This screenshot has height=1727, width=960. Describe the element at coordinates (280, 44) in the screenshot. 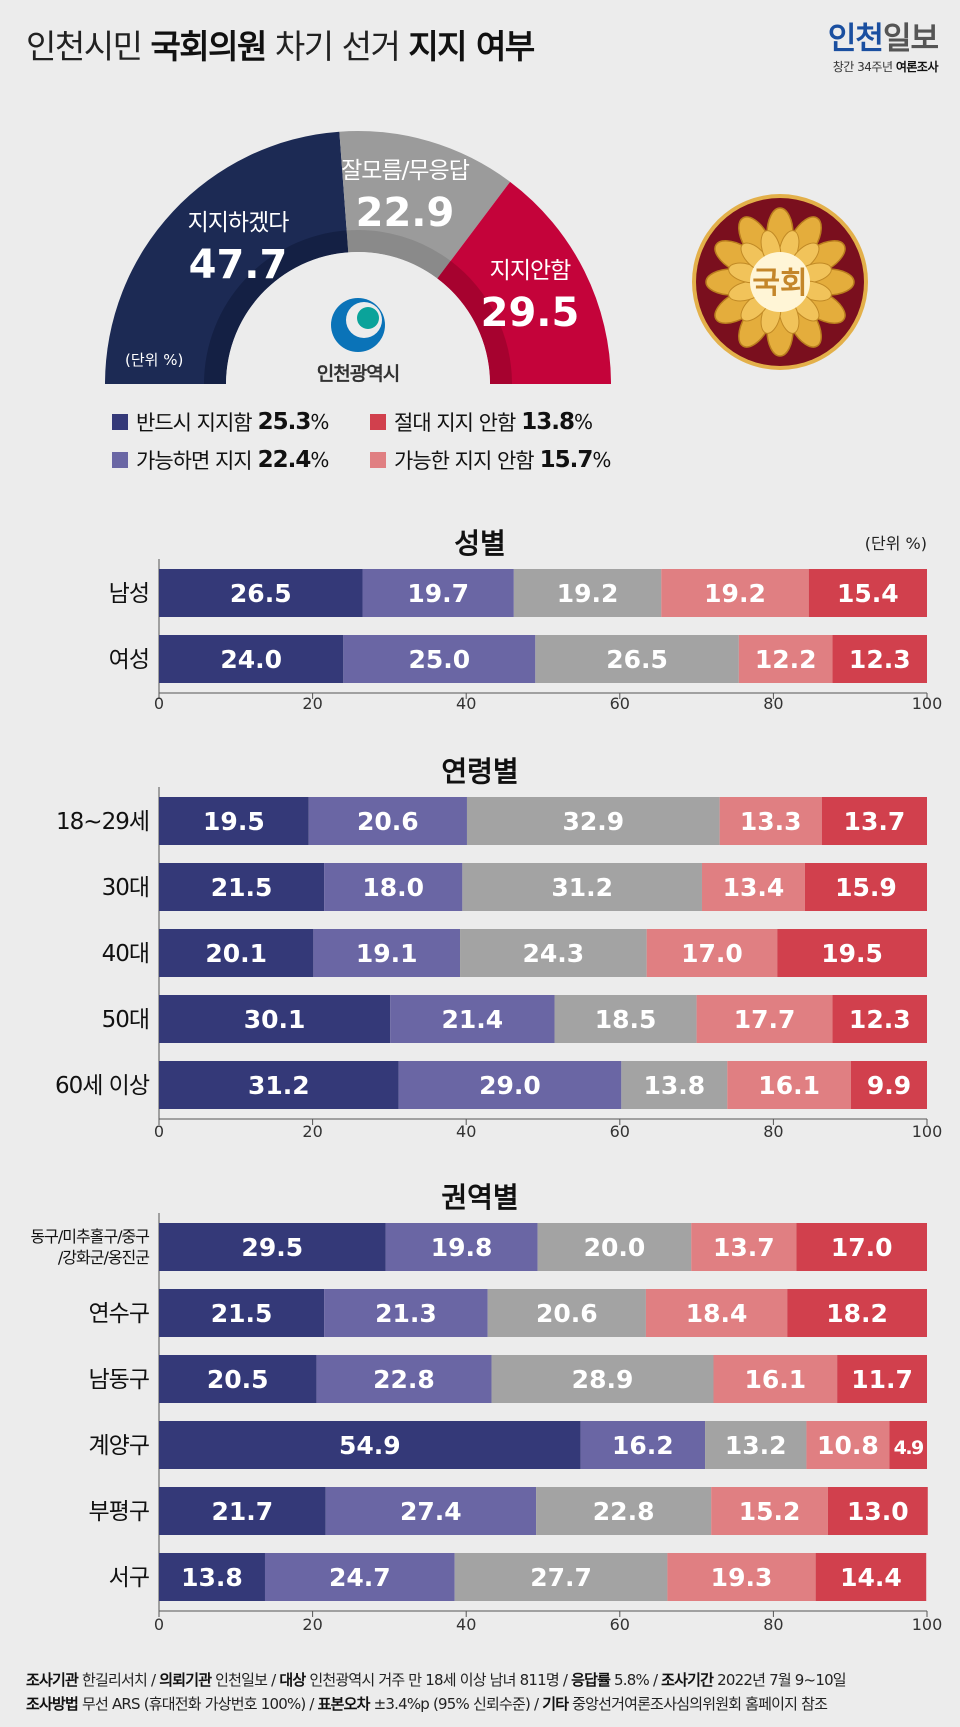

I see `page-title: 인천시민 국회의원 차기 선거 지지 여부` at that location.